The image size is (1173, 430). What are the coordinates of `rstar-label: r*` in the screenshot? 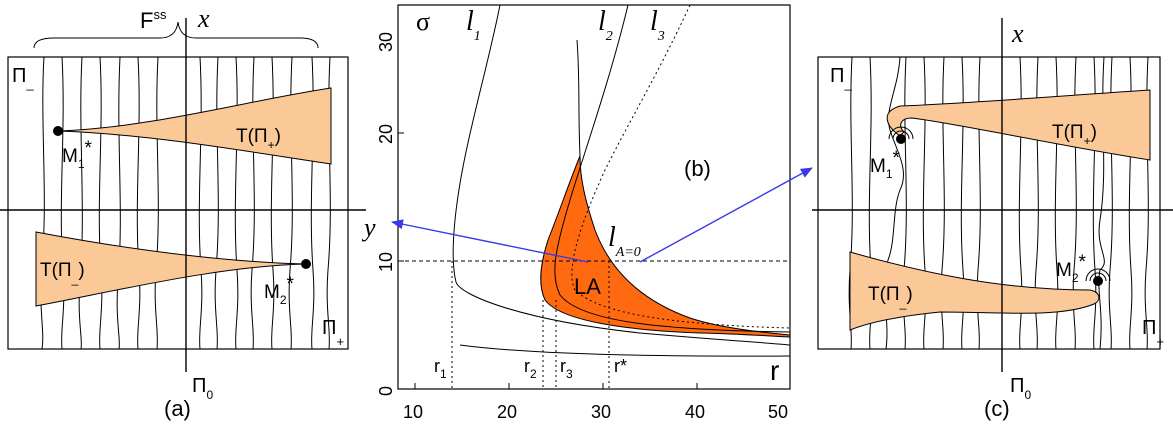 It's located at (620, 366).